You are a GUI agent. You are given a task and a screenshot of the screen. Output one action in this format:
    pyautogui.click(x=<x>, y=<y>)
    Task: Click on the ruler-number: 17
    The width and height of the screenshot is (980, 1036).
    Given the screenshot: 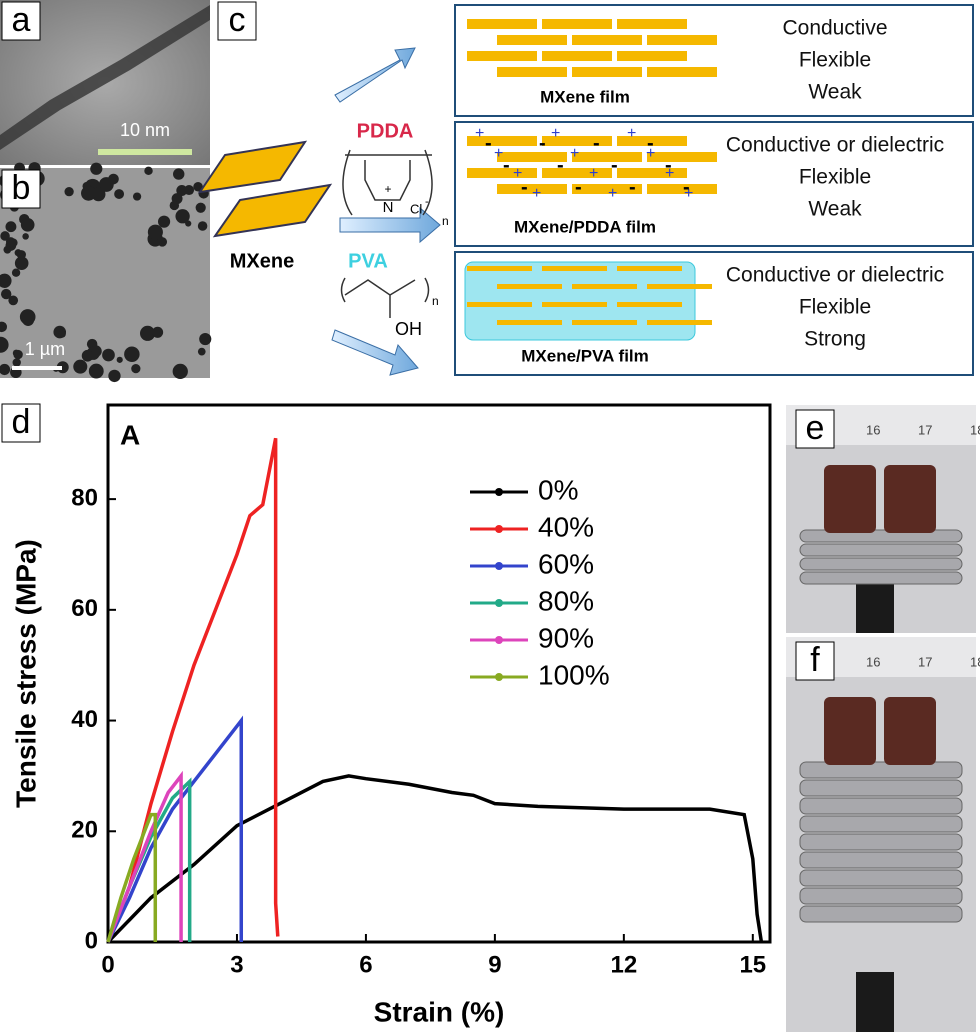 What is the action you would take?
    pyautogui.click(x=925, y=429)
    